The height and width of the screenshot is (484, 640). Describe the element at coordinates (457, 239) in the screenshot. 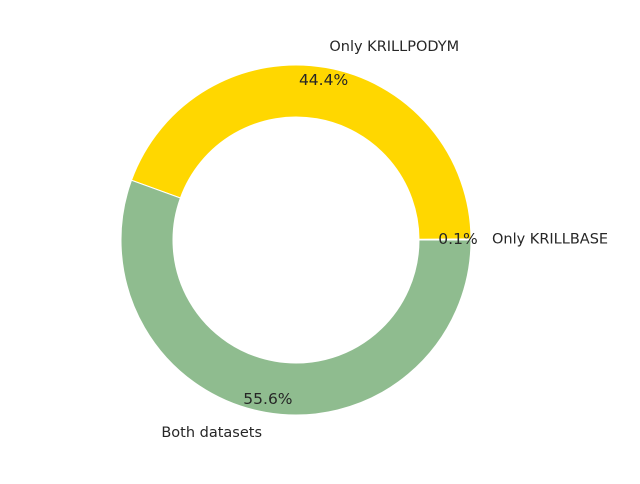

I see `pct-label-only-krillbase: 0.1%` at that location.